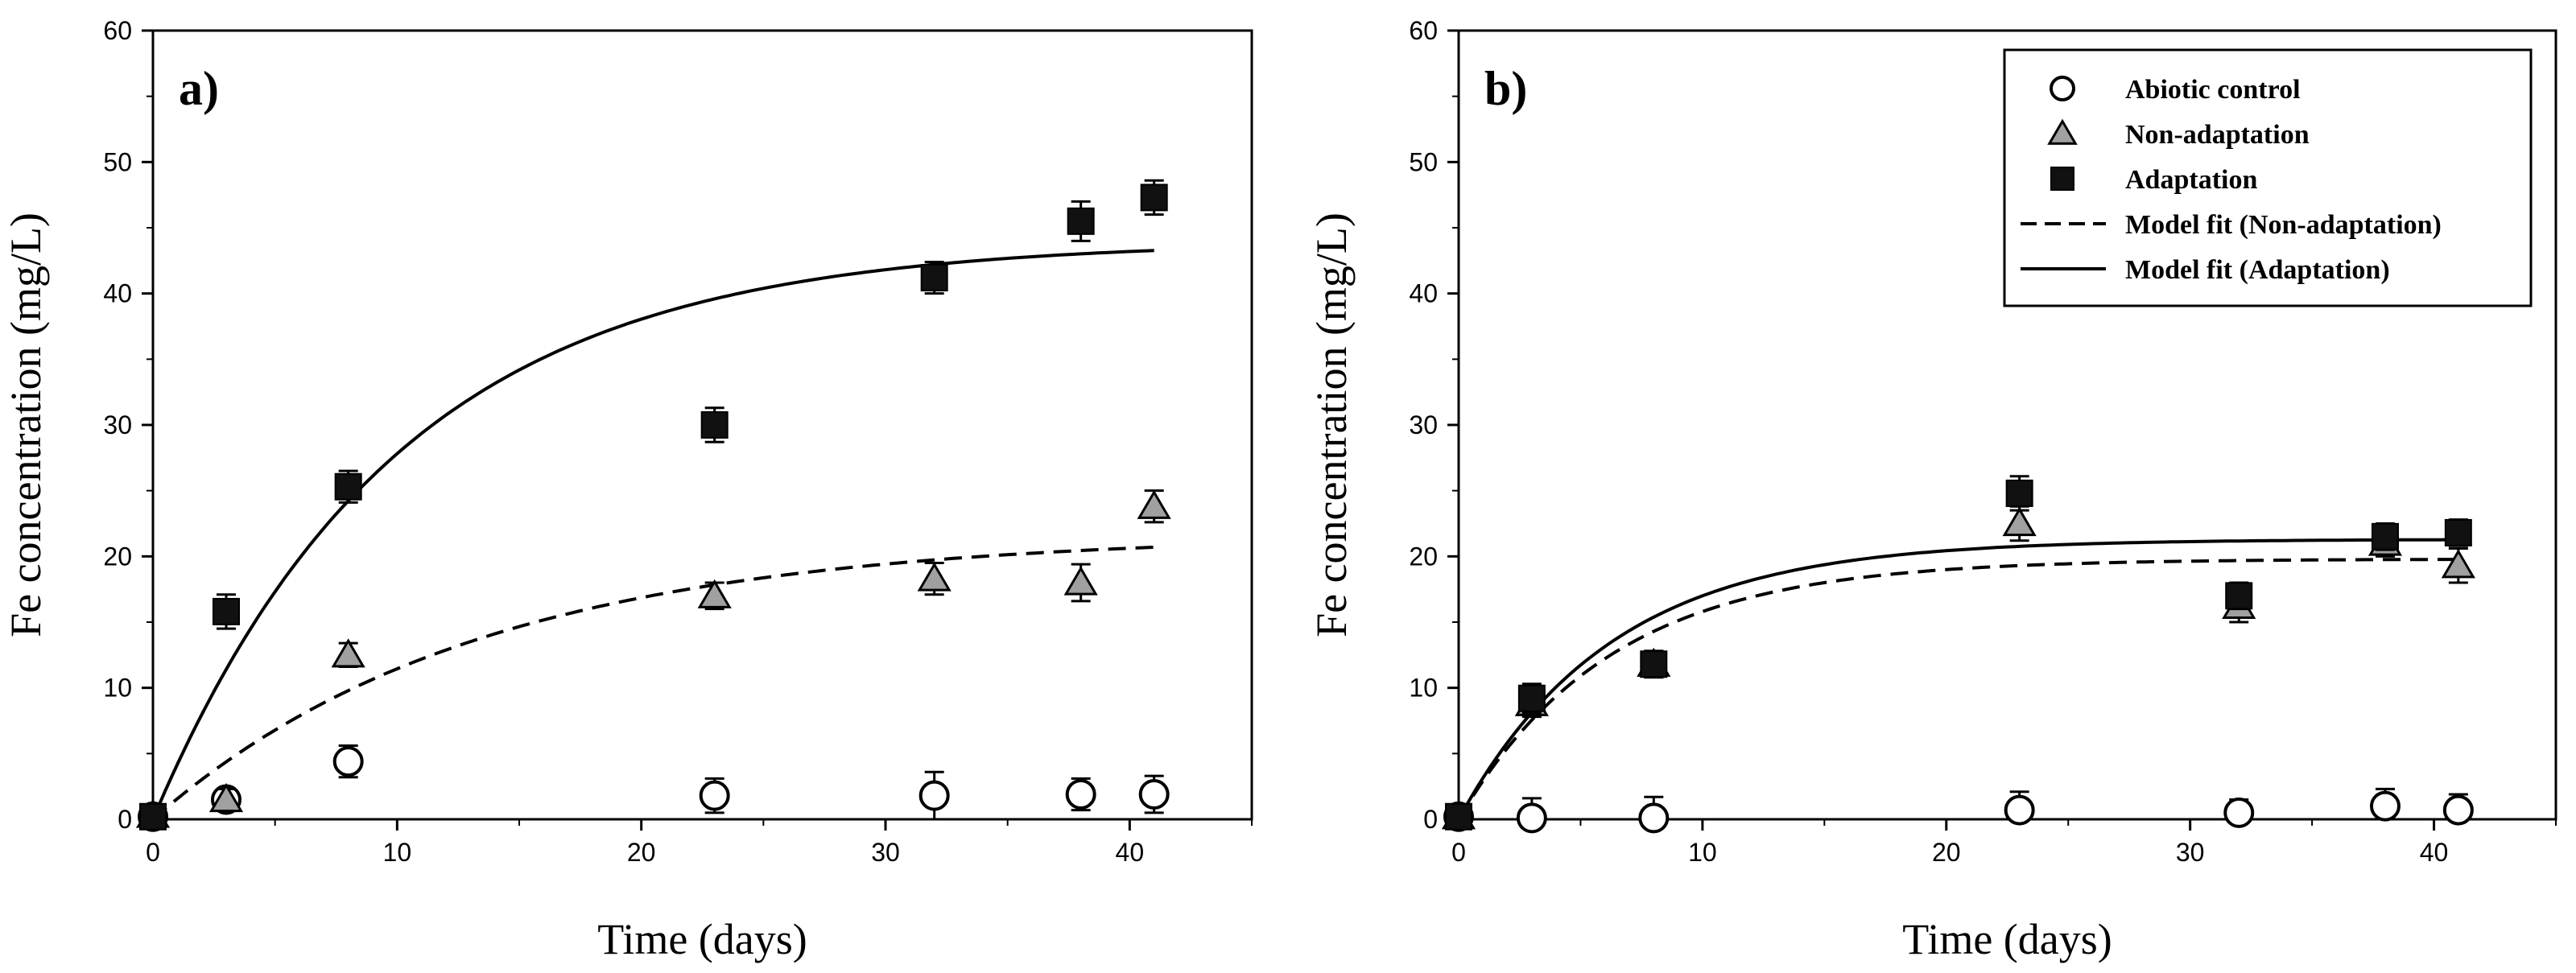 Image resolution: width=2576 pixels, height=973 pixels. I want to click on legend-marker-square, so click(2062, 179).